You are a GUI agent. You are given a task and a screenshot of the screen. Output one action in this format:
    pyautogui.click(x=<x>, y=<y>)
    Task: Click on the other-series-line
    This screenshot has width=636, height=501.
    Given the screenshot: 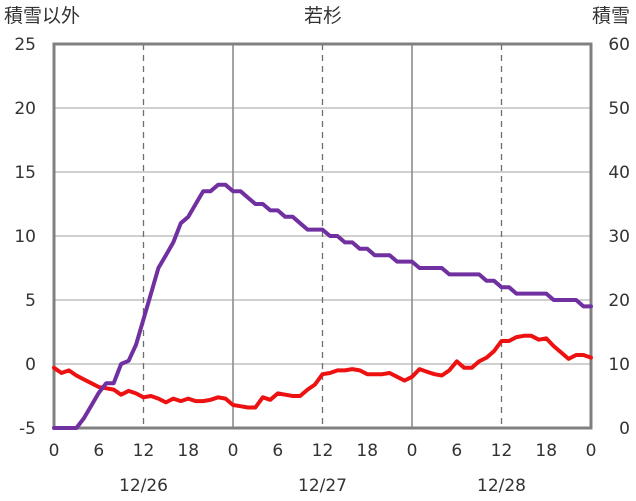 What is the action you would take?
    pyautogui.click(x=322, y=371)
    